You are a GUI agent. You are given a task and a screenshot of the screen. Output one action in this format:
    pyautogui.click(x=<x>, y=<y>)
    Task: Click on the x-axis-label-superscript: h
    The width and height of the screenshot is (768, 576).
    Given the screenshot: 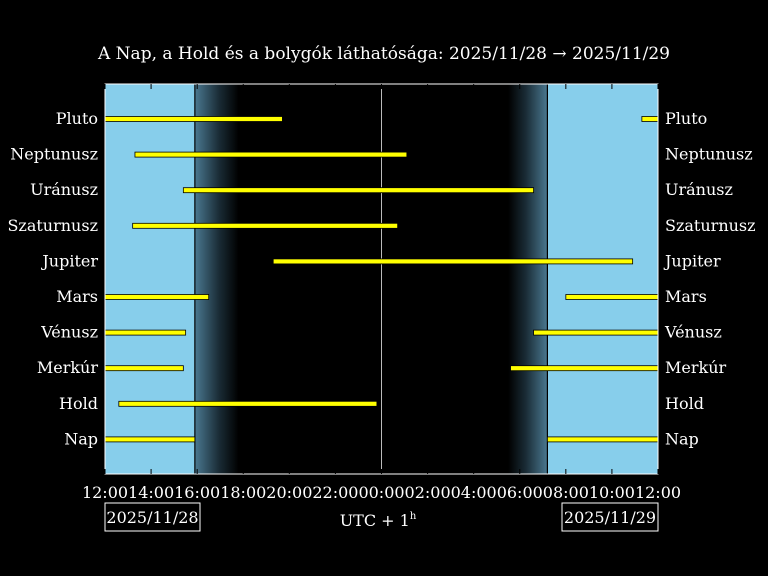 What is the action you would take?
    pyautogui.click(x=413, y=516)
    